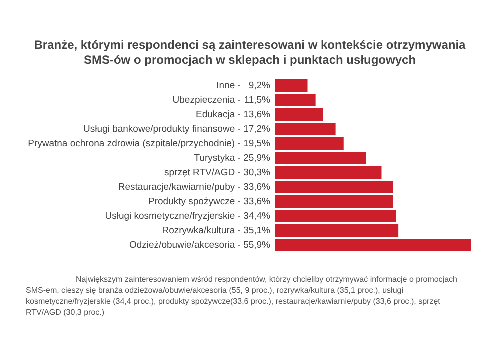  I want to click on data-label: 25,9%, so click(258, 158).